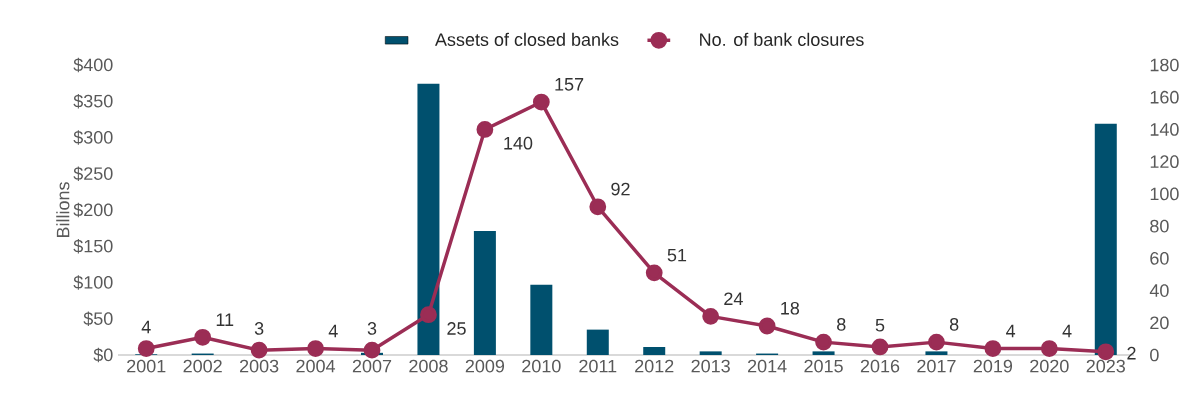 Image resolution: width=1197 pixels, height=401 pixels. Describe the element at coordinates (93, 101) in the screenshot. I see `y-tick-label: $350` at that location.